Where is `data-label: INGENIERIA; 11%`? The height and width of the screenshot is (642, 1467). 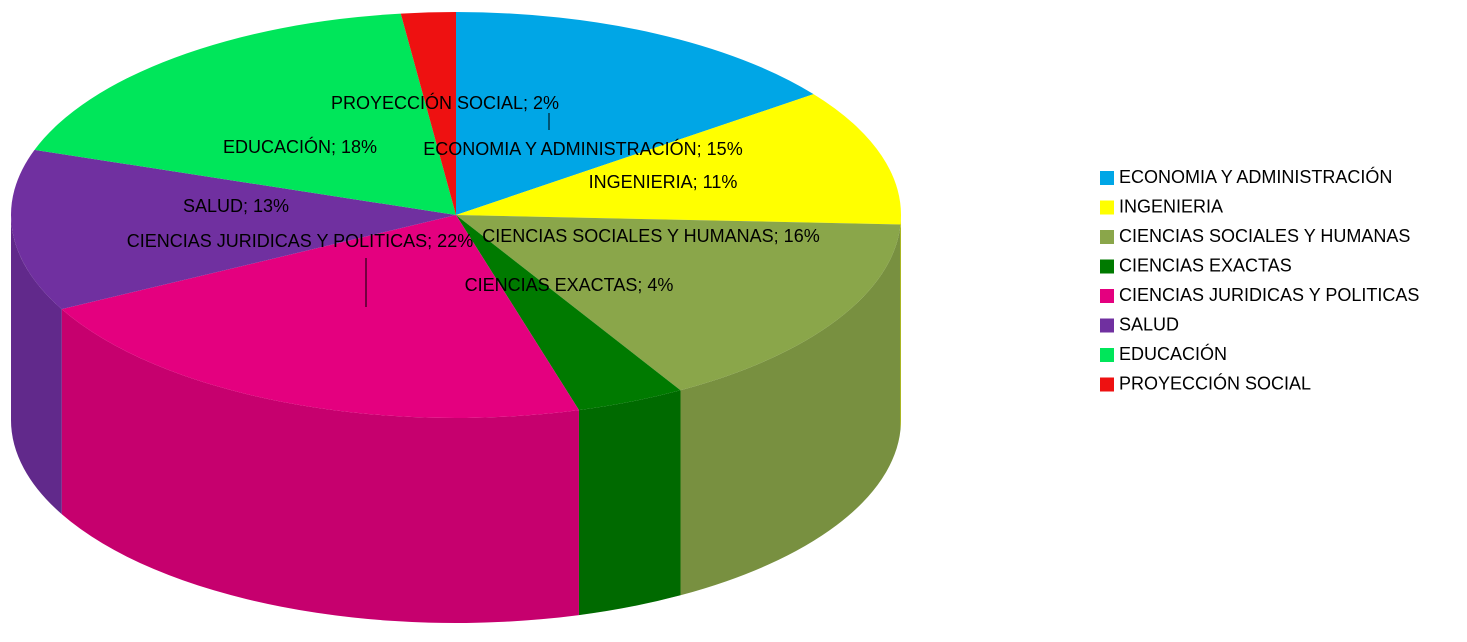 data-label: INGENIERIA; 11% is located at coordinates (663, 182).